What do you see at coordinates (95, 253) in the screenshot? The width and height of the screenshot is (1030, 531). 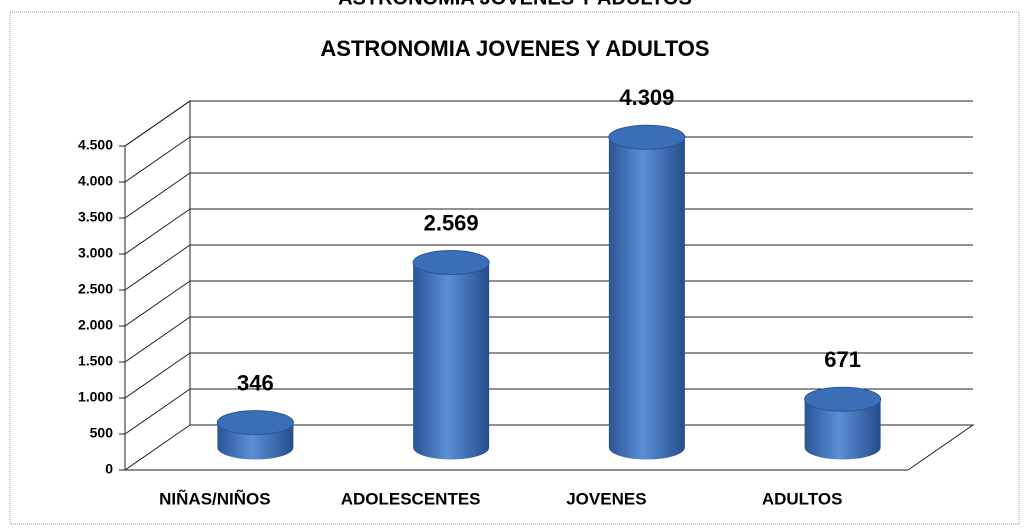 I see `y-tick-label: 3.000` at bounding box center [95, 253].